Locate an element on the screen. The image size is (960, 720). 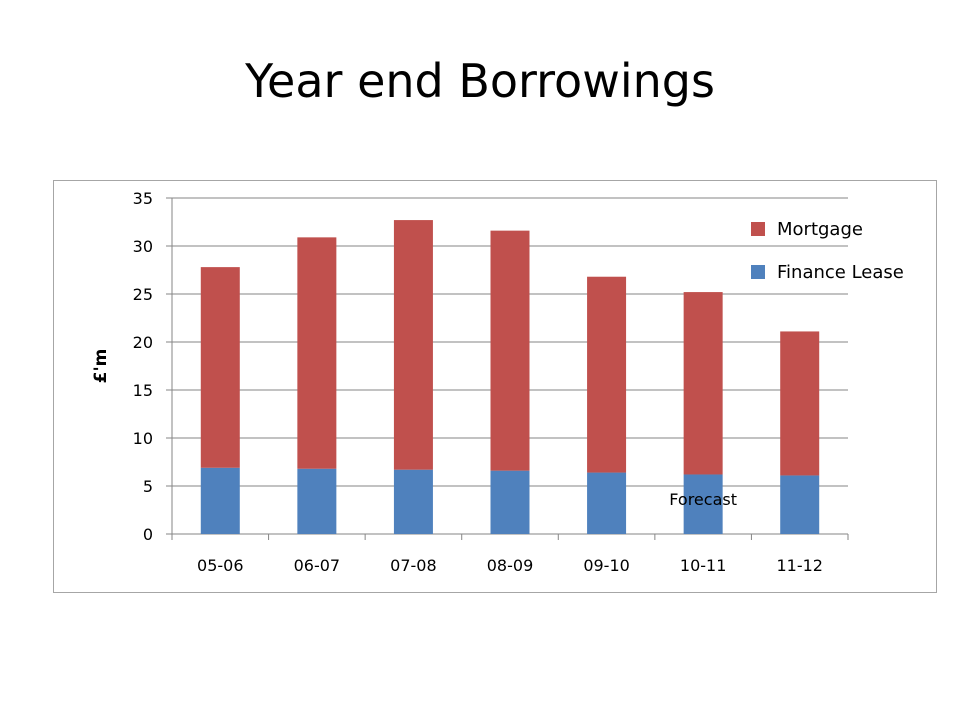
x-tick-label: 08-09 is located at coordinates (510, 565).